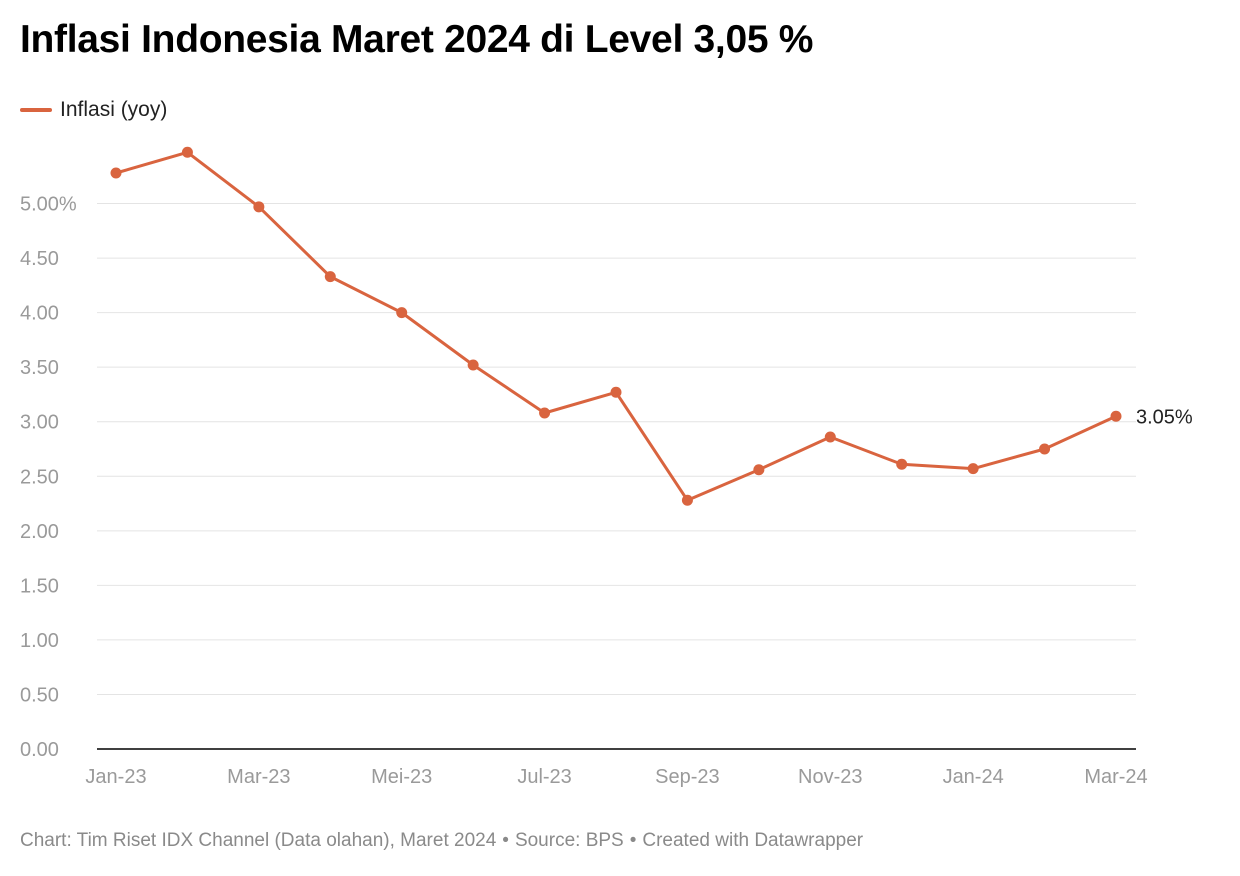 This screenshot has height=876, width=1240. I want to click on y-tick-label: 2.50, so click(39, 477).